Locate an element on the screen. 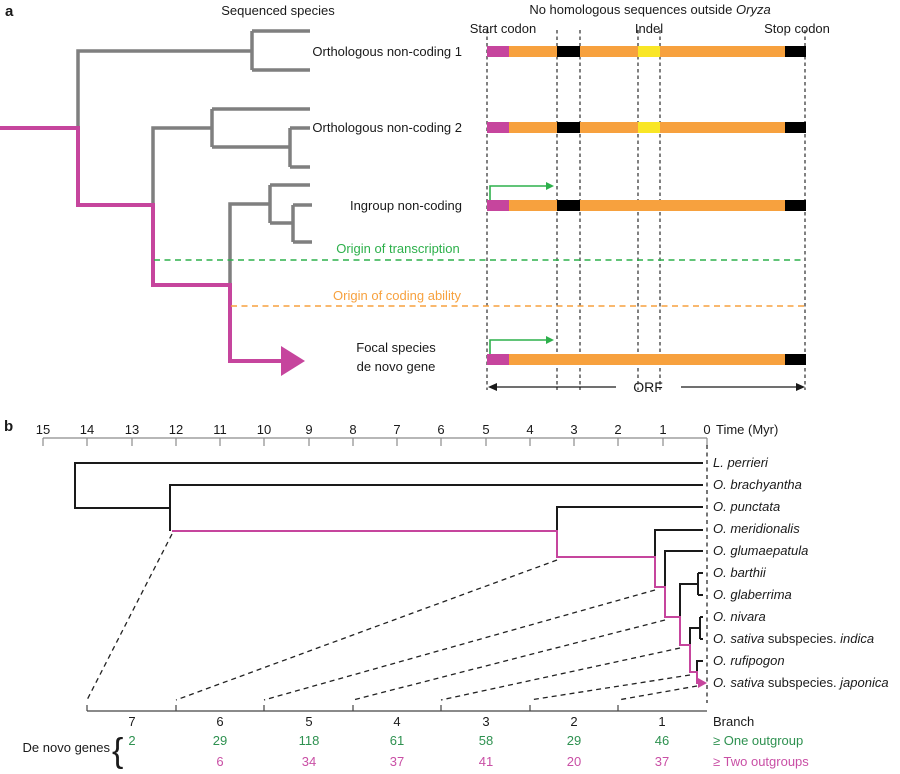 This screenshot has height=774, width=900. time-tick: 3 is located at coordinates (573, 429).